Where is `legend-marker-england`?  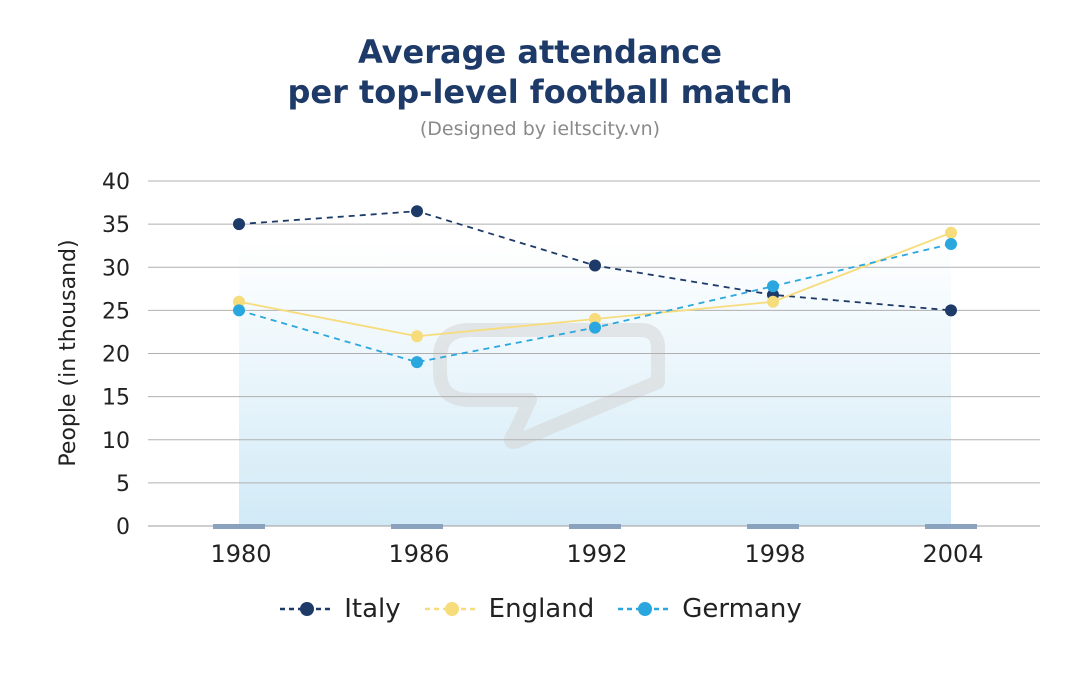
legend-marker-england is located at coordinates (451, 609).